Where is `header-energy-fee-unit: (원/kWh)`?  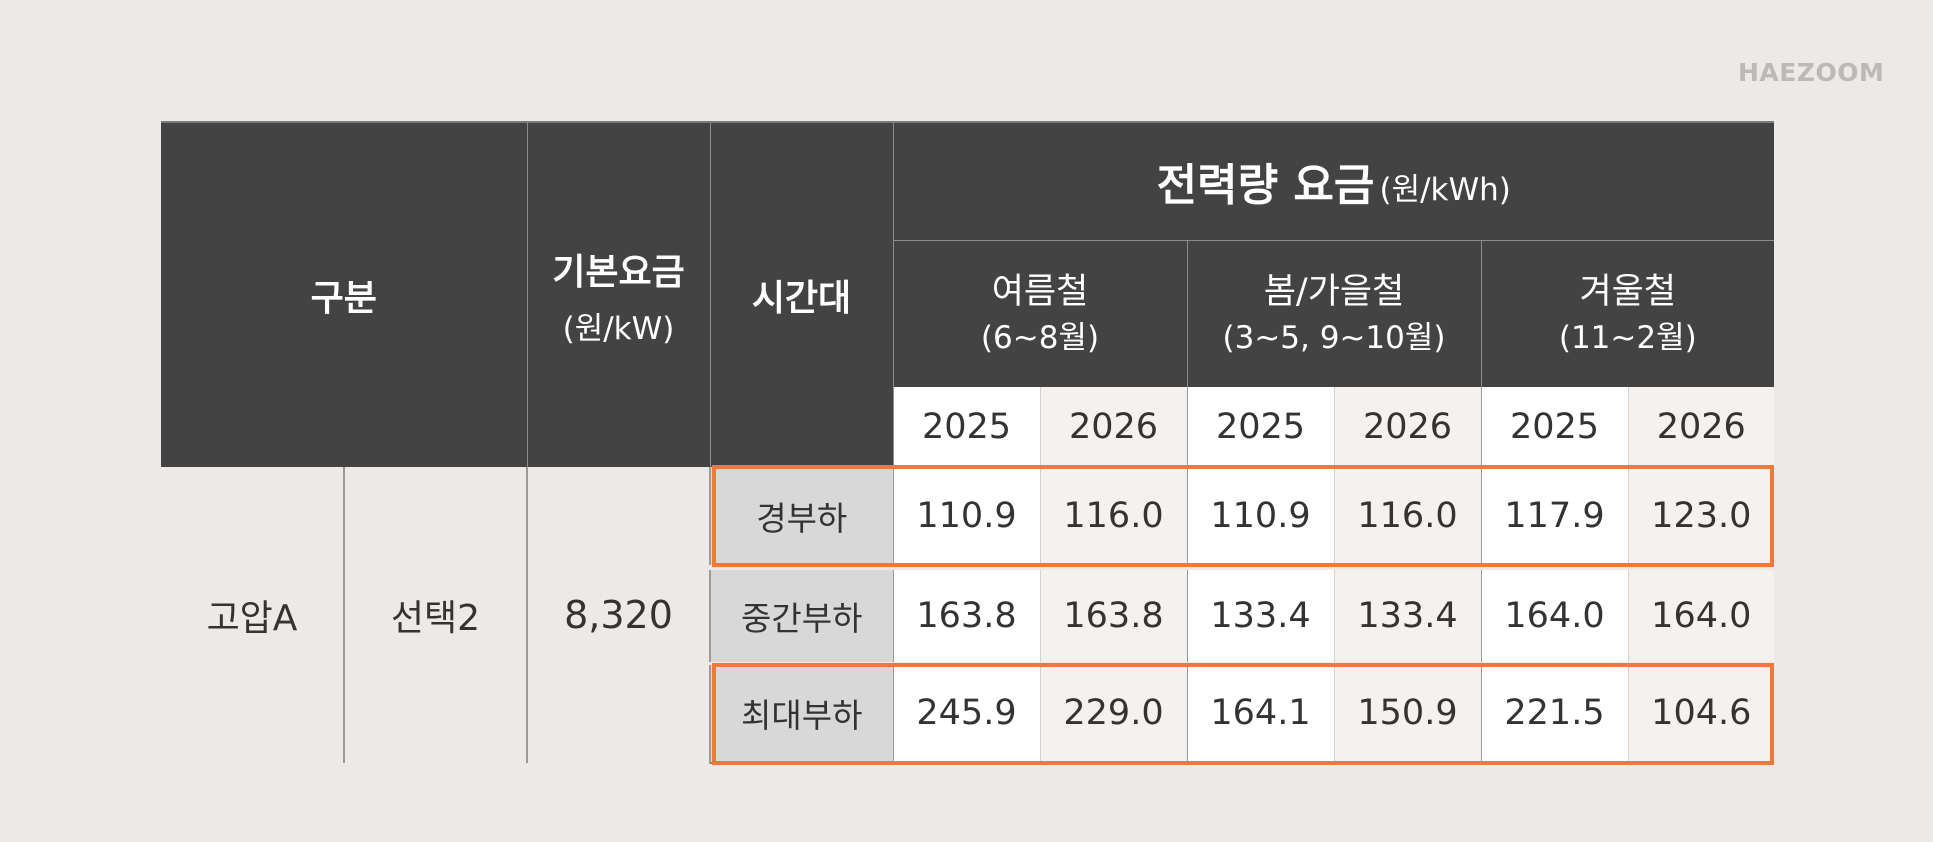
header-energy-fee-unit: (원/kWh) is located at coordinates (1445, 190).